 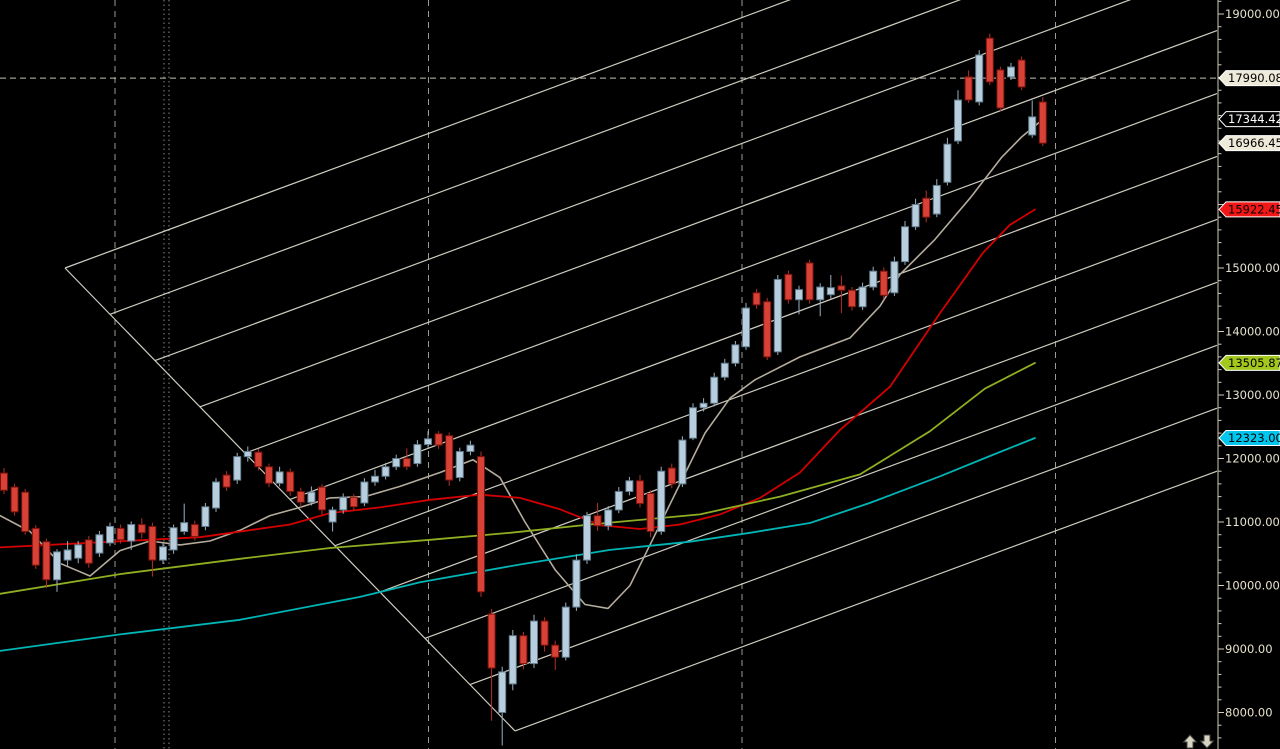 I want to click on axis-price-label: 9000.00, so click(x=1249, y=649).